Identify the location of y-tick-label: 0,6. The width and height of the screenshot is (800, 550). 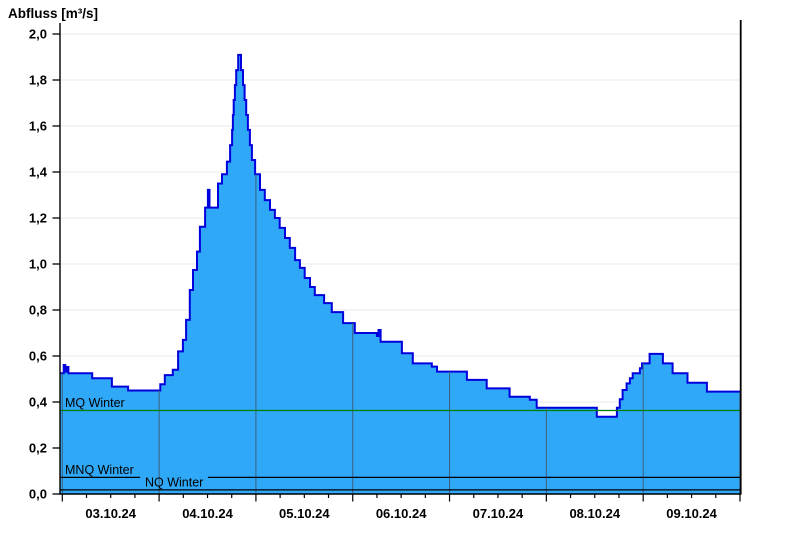
(38, 356).